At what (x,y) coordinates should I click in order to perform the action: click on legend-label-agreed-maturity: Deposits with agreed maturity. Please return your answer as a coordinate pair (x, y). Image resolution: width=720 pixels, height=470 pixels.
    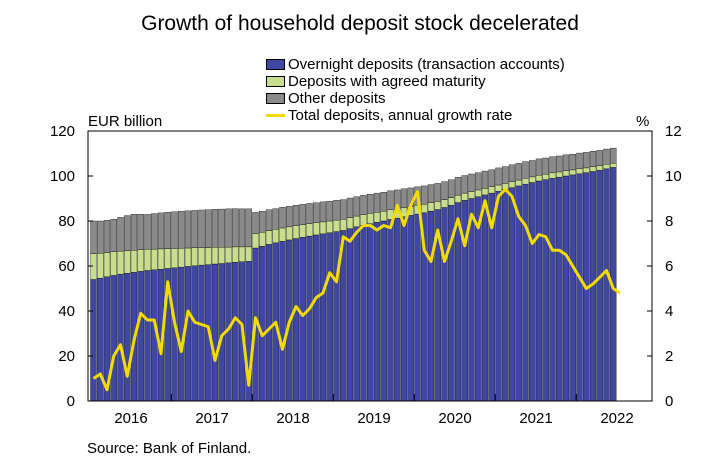
    Looking at the image, I should click on (387, 81).